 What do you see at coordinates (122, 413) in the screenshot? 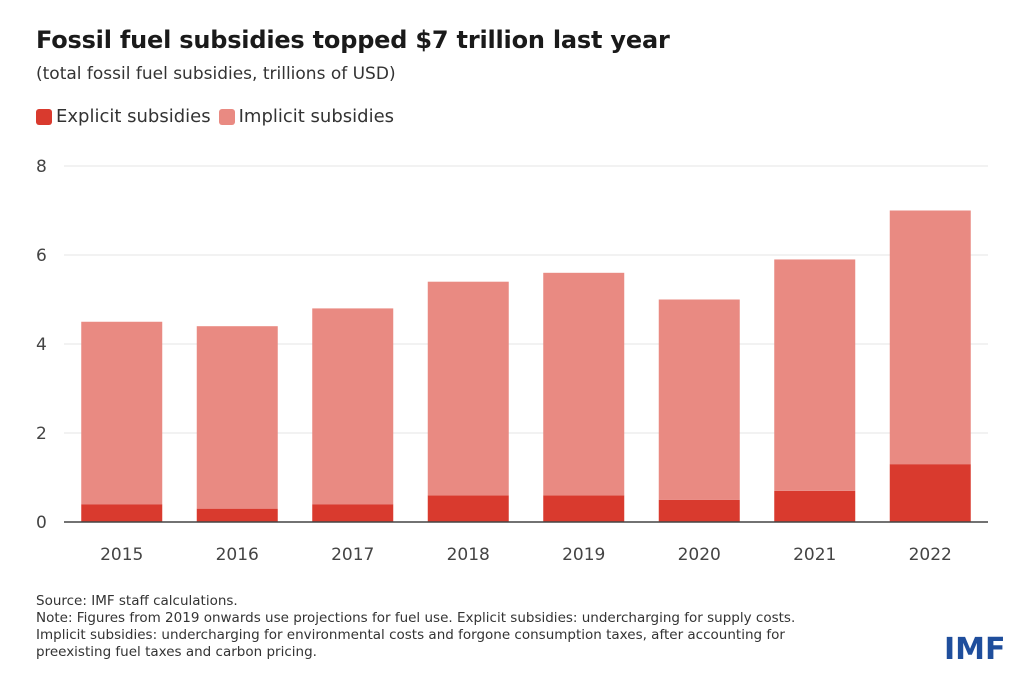
I see `bar-implicit-2015` at bounding box center [122, 413].